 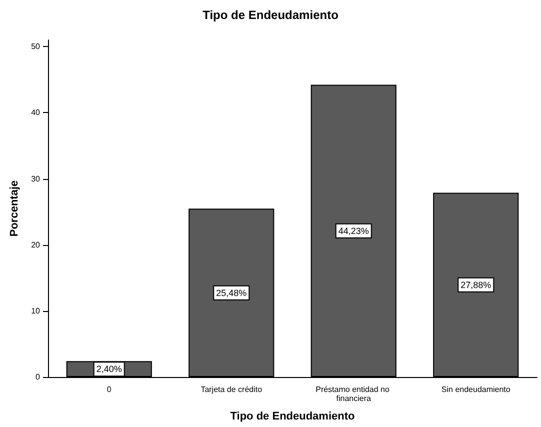 What do you see at coordinates (231, 389) in the screenshot?
I see `x-tick-label: Tarjeta de crédito` at bounding box center [231, 389].